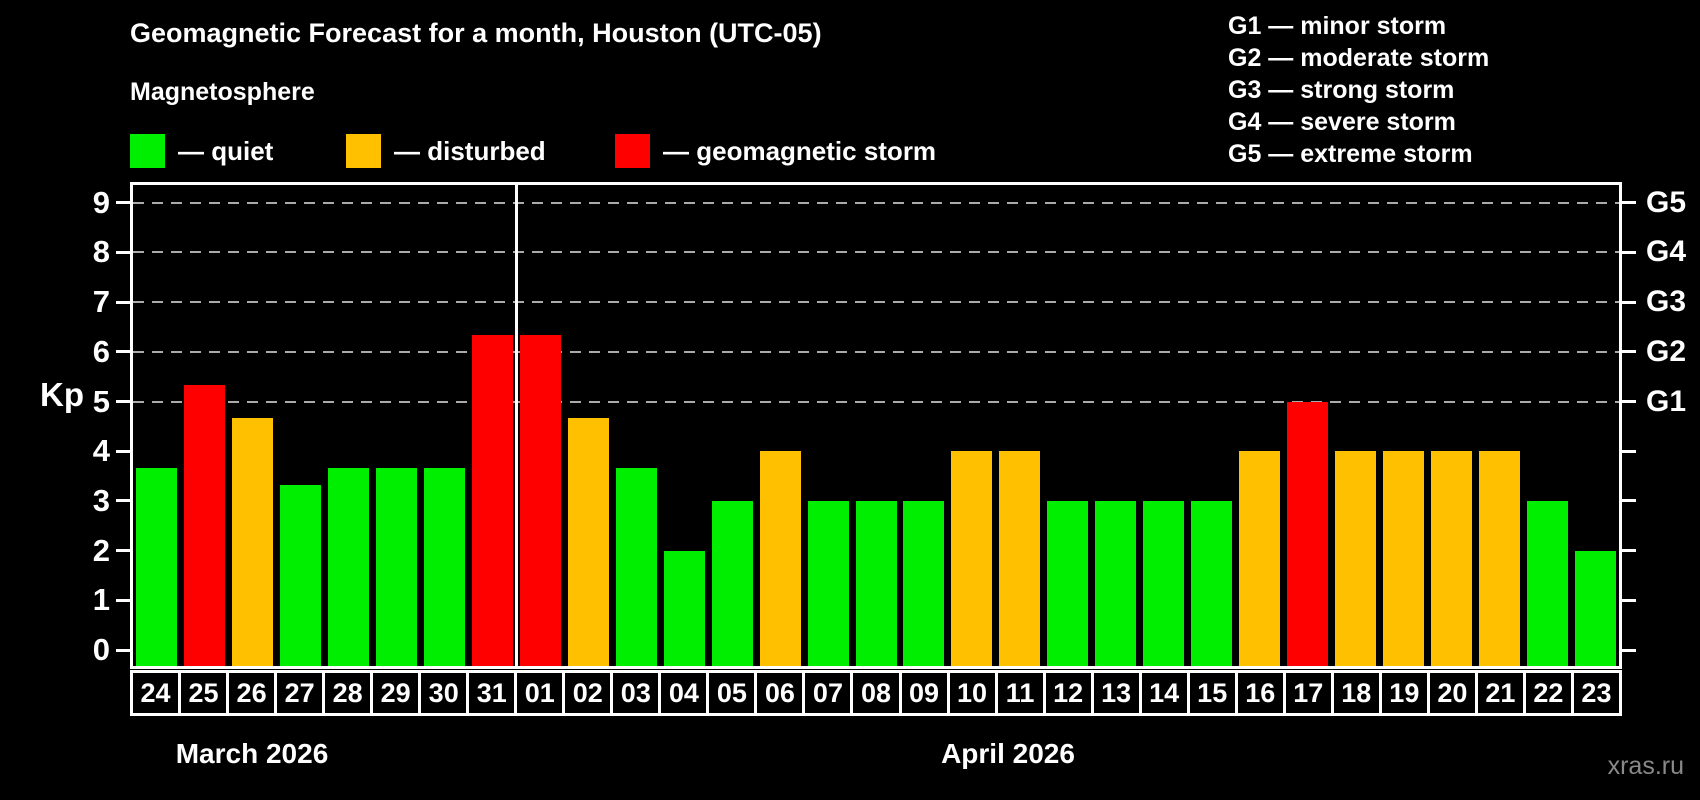 Image resolution: width=1700 pixels, height=800 pixels. I want to click on legend-item-disturbed: — disturbed, so click(446, 151).